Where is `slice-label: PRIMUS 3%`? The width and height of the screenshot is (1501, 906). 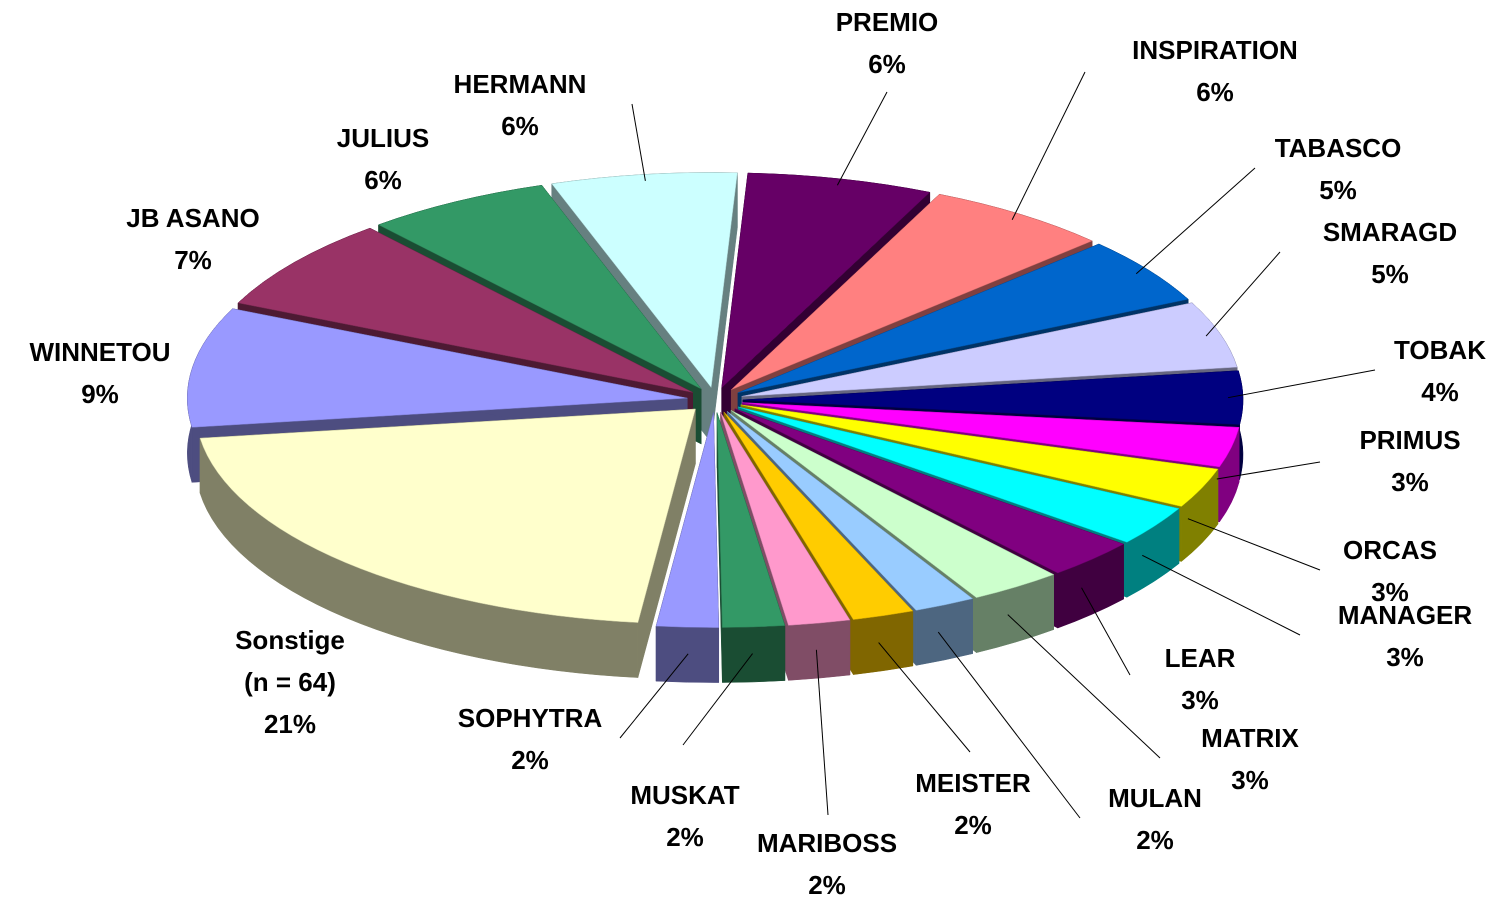
slice-label: PRIMUS 3% is located at coordinates (1409, 461).